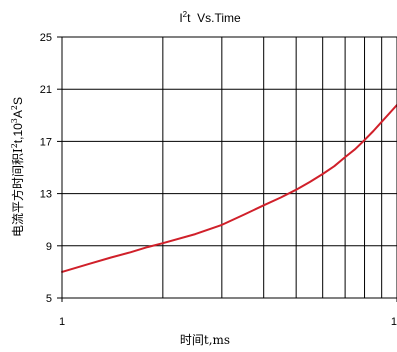 This screenshot has width=397, height=352. What do you see at coordinates (14, 107) in the screenshot?
I see `y-axis-label-sup3: 2` at bounding box center [14, 107].